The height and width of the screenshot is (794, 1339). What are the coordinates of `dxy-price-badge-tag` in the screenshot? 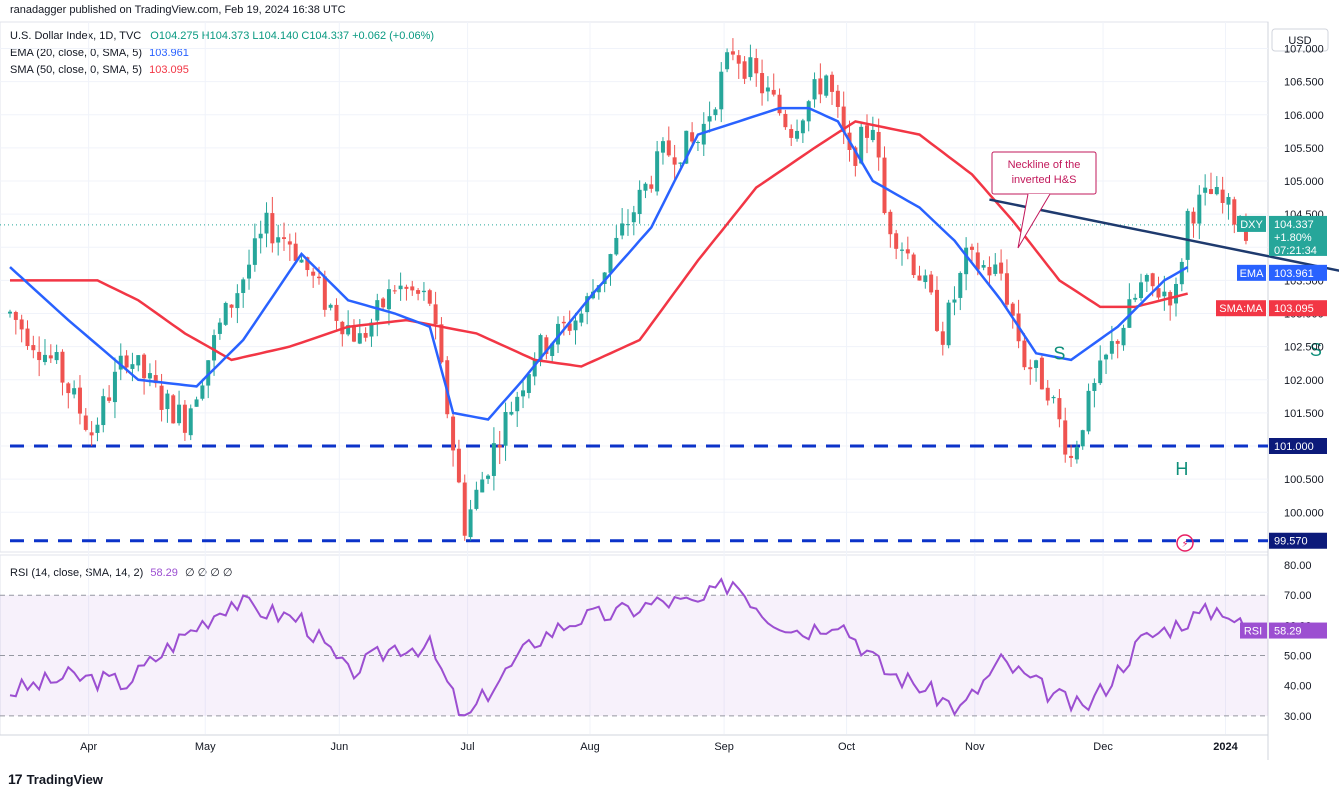 It's located at (1251, 223).